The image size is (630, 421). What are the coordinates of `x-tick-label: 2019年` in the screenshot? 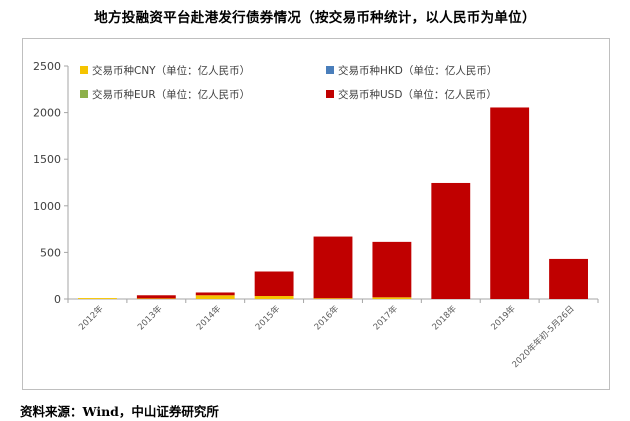 It's located at (503, 317).